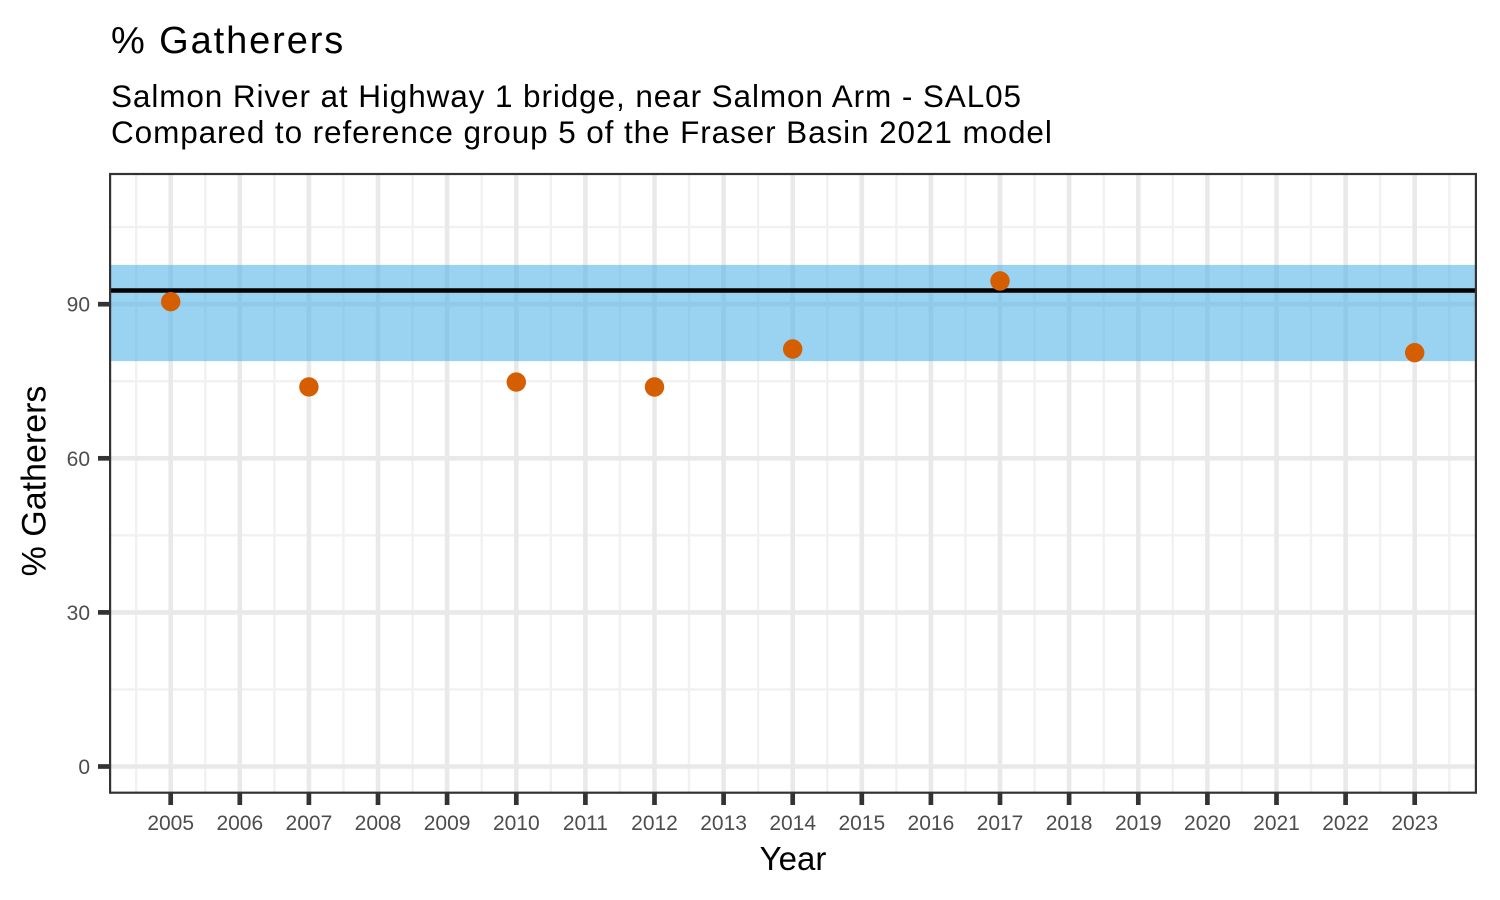  Describe the element at coordinates (309, 823) in the screenshot. I see `svg-text: 2007` at that location.